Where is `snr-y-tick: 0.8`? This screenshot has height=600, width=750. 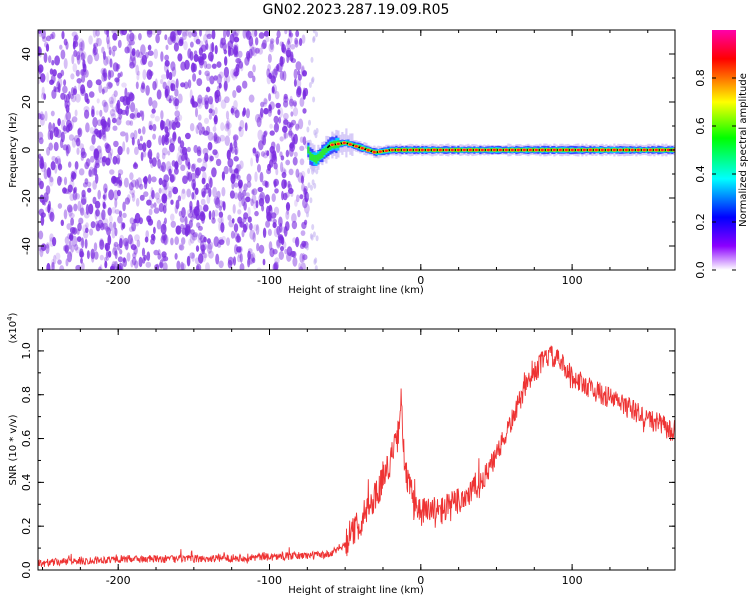
snr-y-tick: 0.8 is located at coordinates (26, 395).